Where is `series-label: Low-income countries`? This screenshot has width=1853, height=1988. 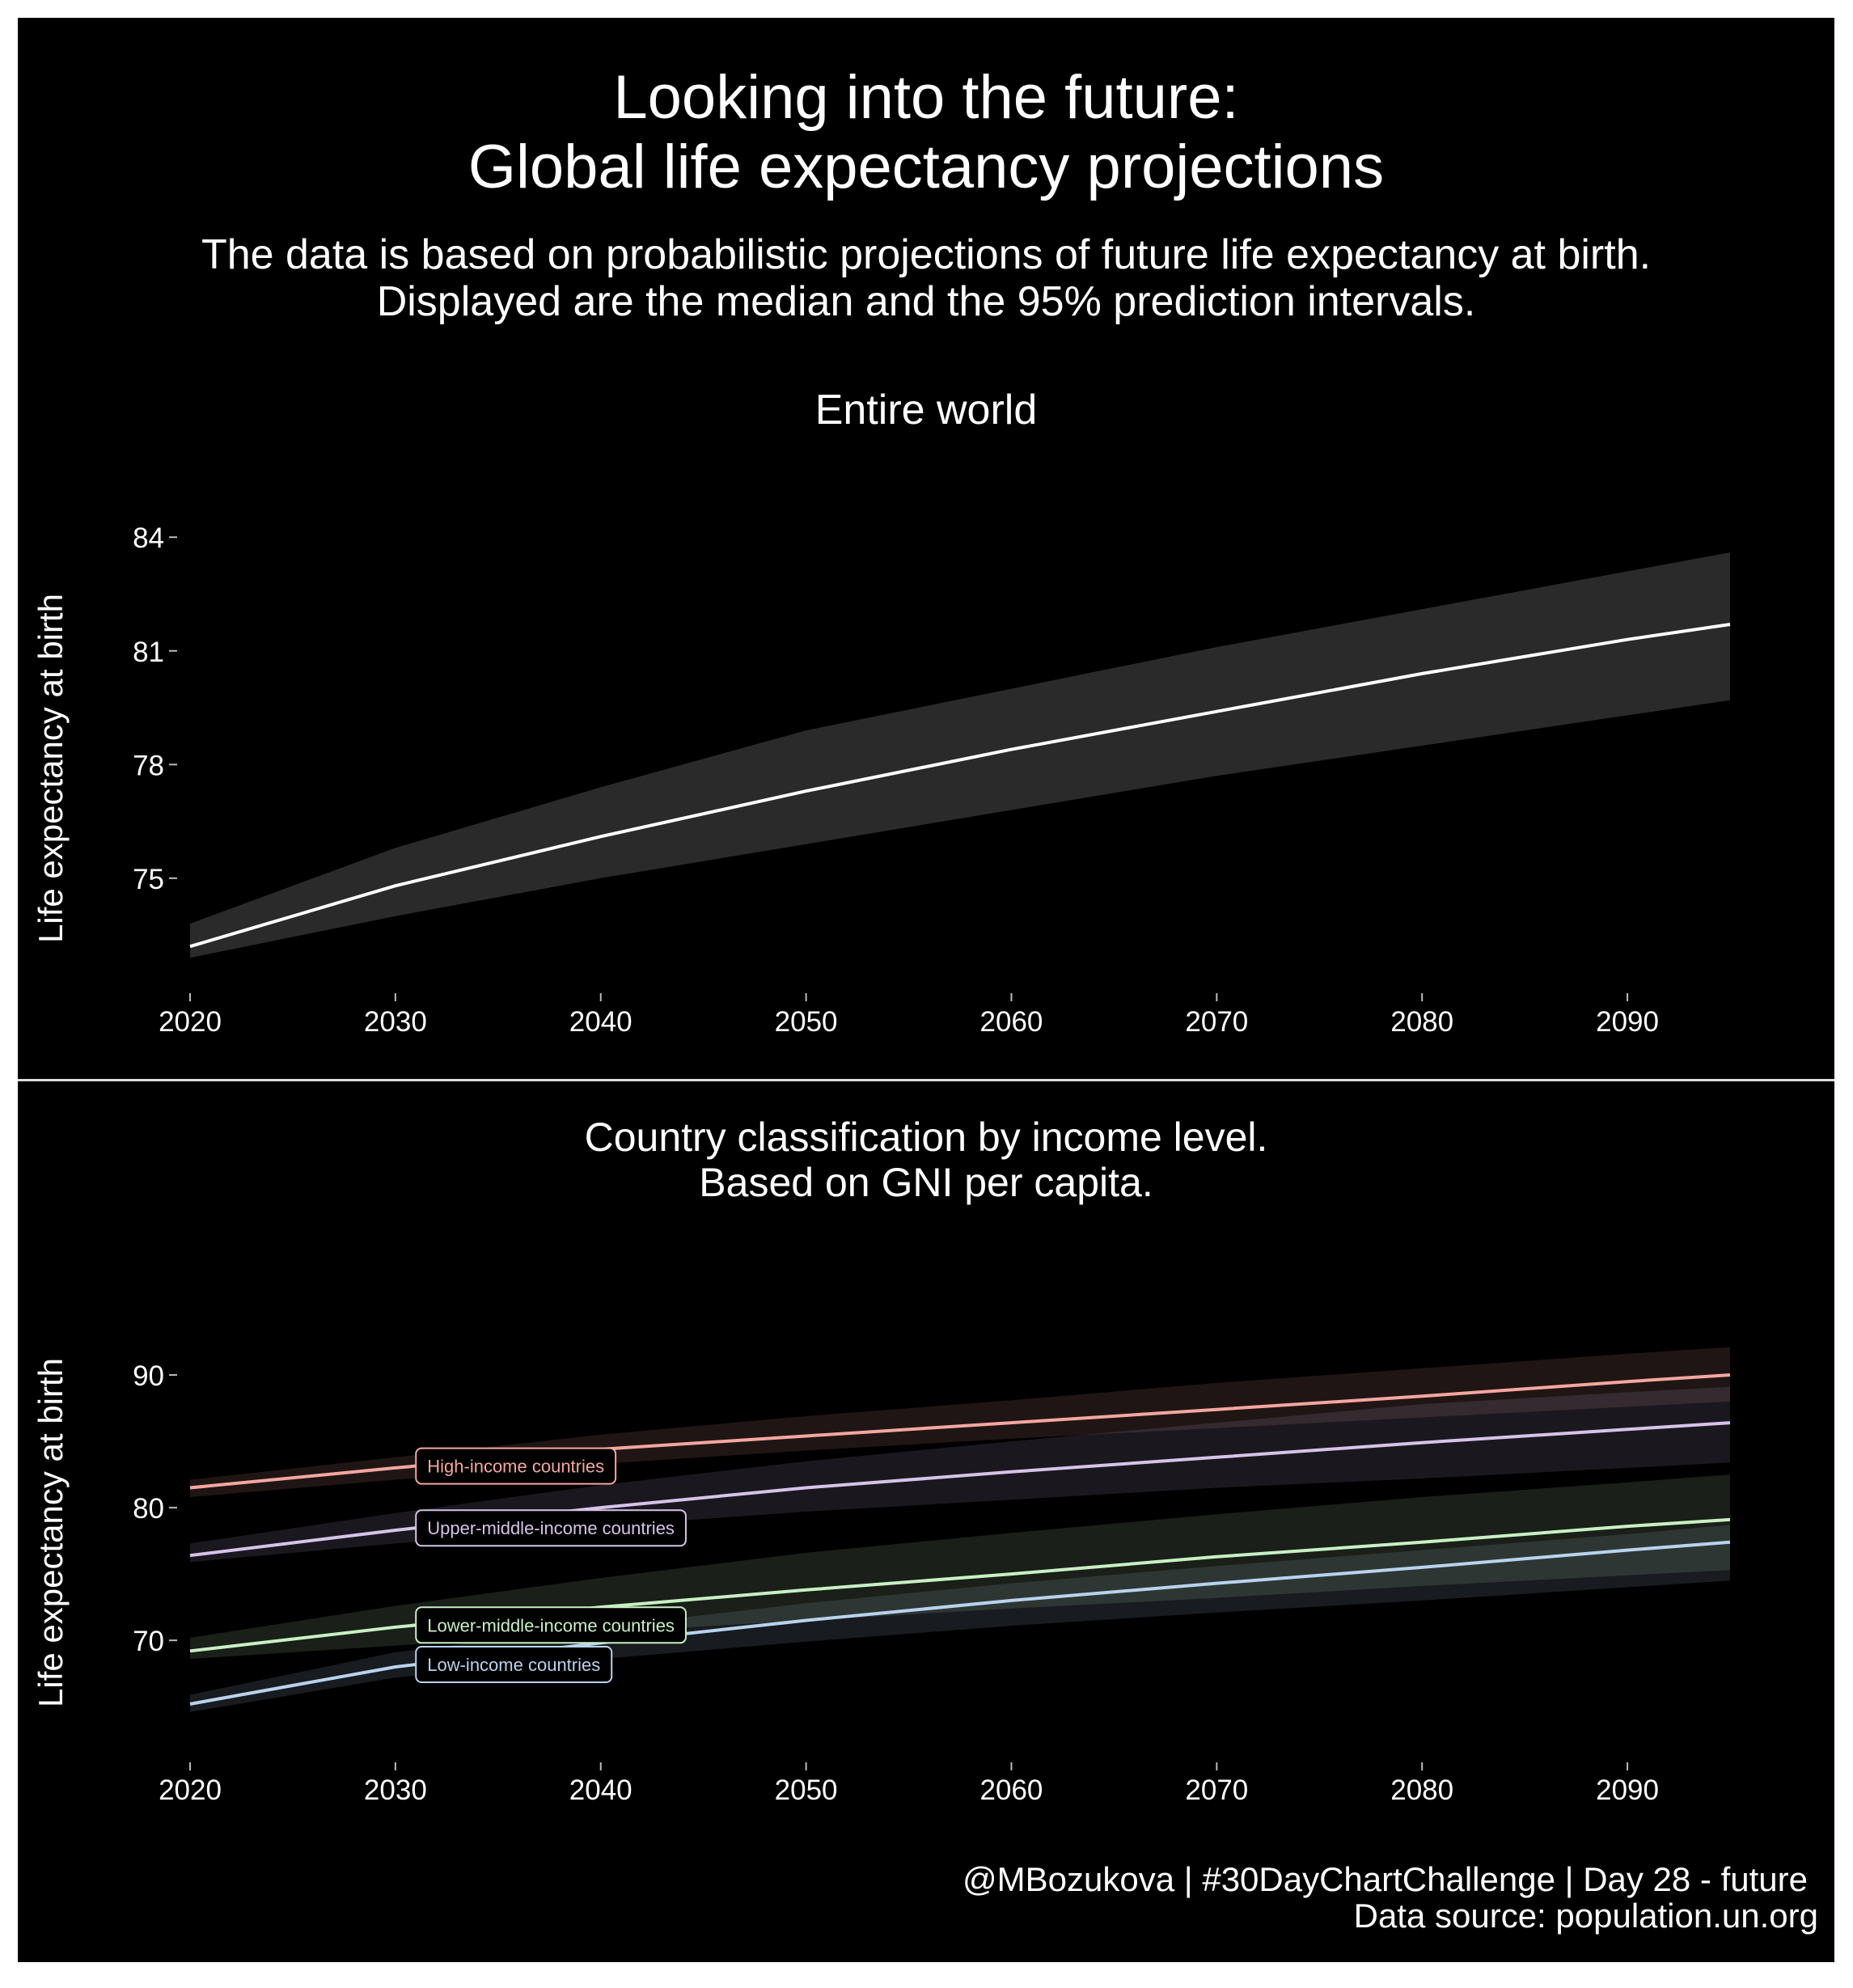 series-label: Low-income countries is located at coordinates (514, 1665).